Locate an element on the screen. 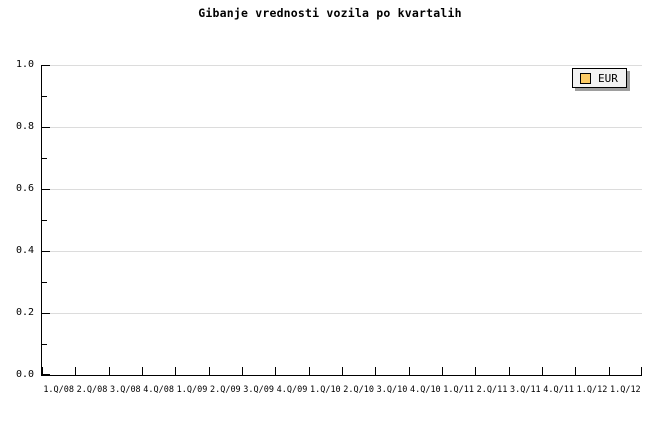 The height and width of the screenshot is (440, 660). legend: EUR is located at coordinates (599, 78).